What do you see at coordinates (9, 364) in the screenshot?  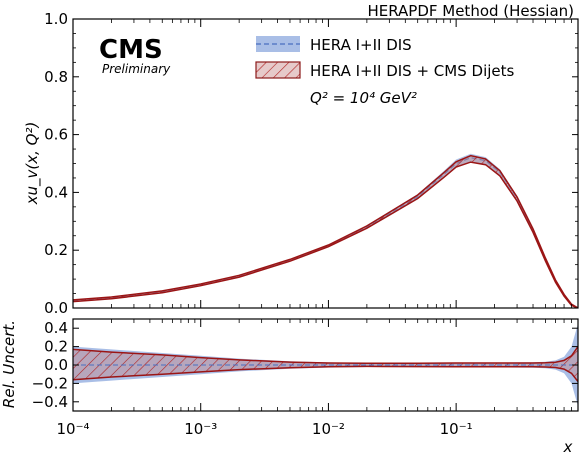 I see `bottom-y-axis-label: Rel. Uncert.` at bounding box center [9, 364].